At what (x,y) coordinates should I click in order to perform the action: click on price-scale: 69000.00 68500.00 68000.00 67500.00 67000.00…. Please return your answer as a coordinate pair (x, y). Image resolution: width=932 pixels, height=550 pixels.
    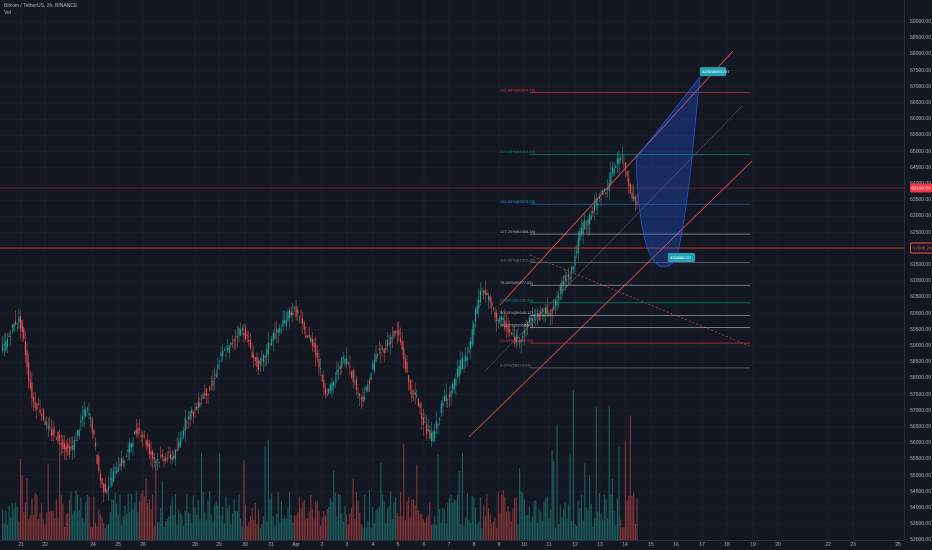
    Looking at the image, I should click on (918, 271).